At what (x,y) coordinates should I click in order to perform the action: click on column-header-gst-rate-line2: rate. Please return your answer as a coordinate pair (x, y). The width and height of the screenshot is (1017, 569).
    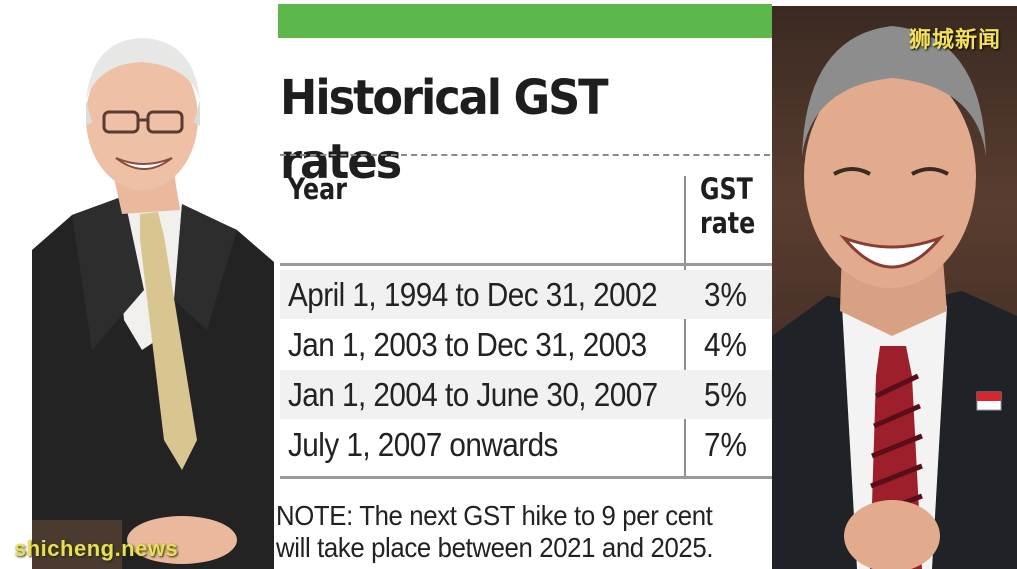
    Looking at the image, I should click on (728, 223).